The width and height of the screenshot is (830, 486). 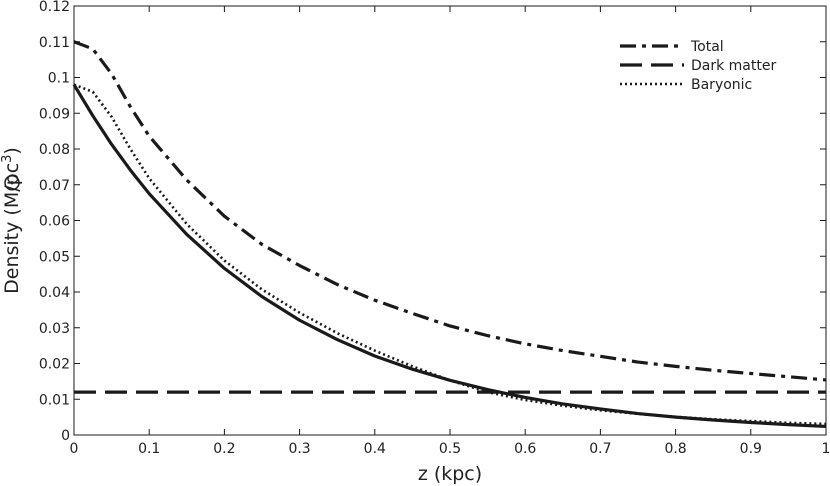 What do you see at coordinates (12, 243) in the screenshot?
I see `y-axis-label-part-1: Density (M` at bounding box center [12, 243].